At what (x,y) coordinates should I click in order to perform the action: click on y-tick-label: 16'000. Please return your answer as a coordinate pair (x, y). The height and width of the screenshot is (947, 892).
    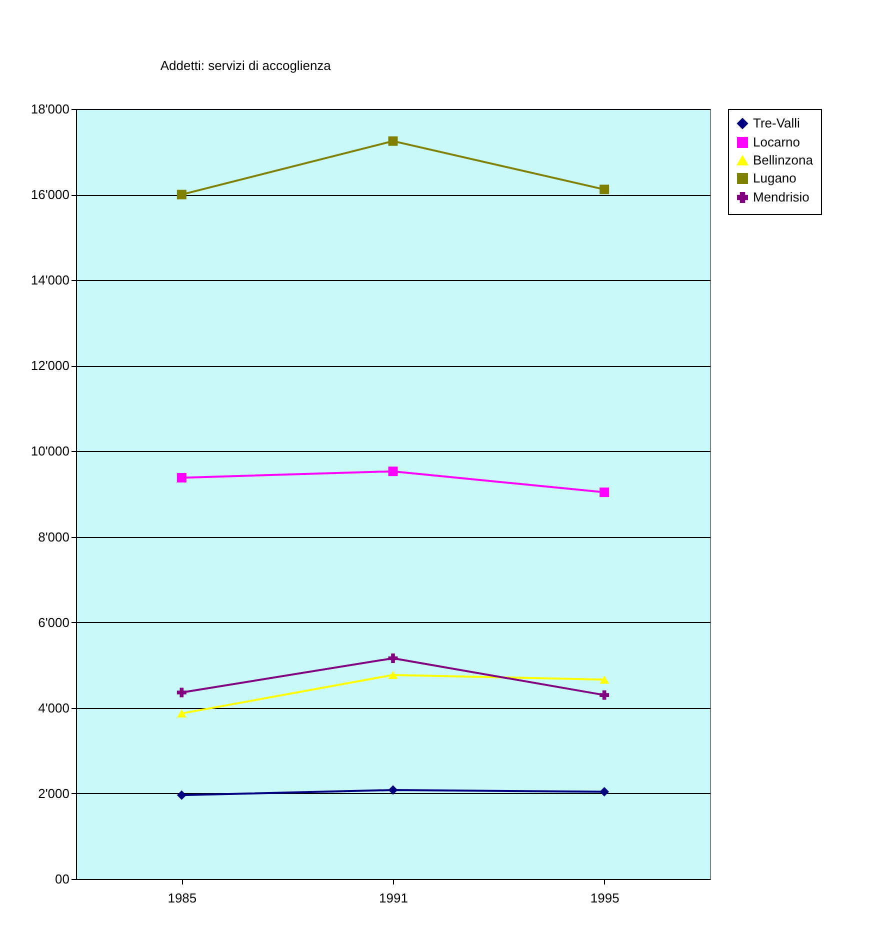
    Looking at the image, I should click on (50, 194).